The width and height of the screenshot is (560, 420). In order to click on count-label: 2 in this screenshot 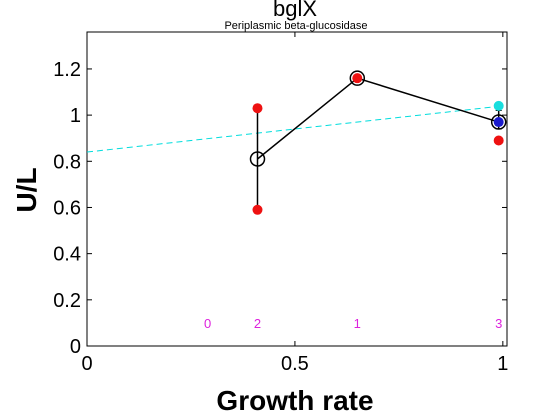, I will do `click(257, 323)`.